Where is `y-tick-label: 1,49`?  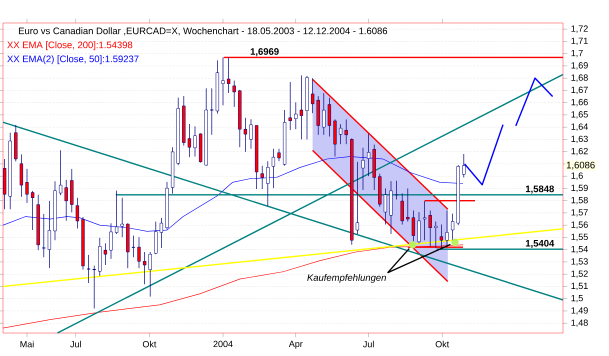 y-tick-label: 1,49 is located at coordinates (579, 311).